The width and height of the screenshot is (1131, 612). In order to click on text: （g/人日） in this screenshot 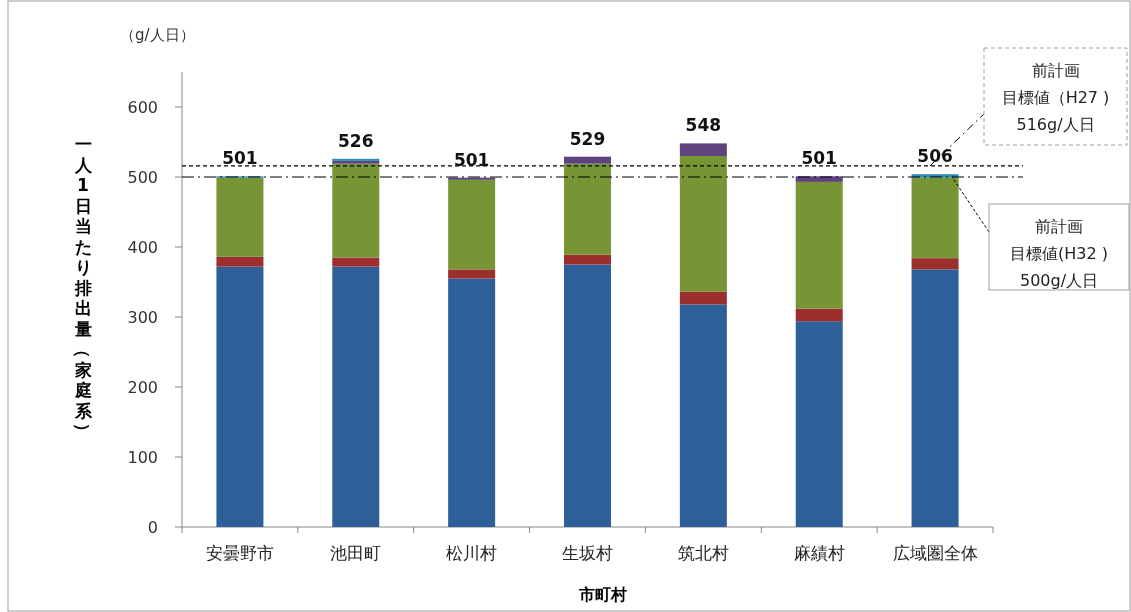, I will do `click(157, 35)`.